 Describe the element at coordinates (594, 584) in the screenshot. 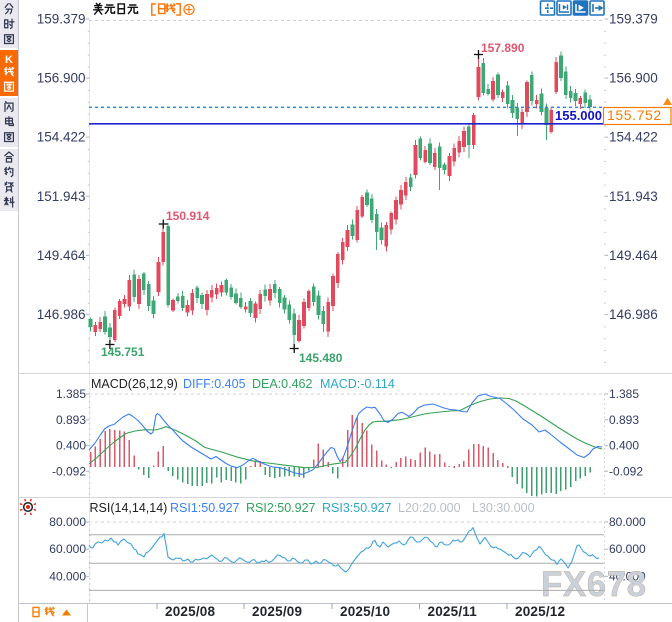

I see `svg-text: FX678` at that location.